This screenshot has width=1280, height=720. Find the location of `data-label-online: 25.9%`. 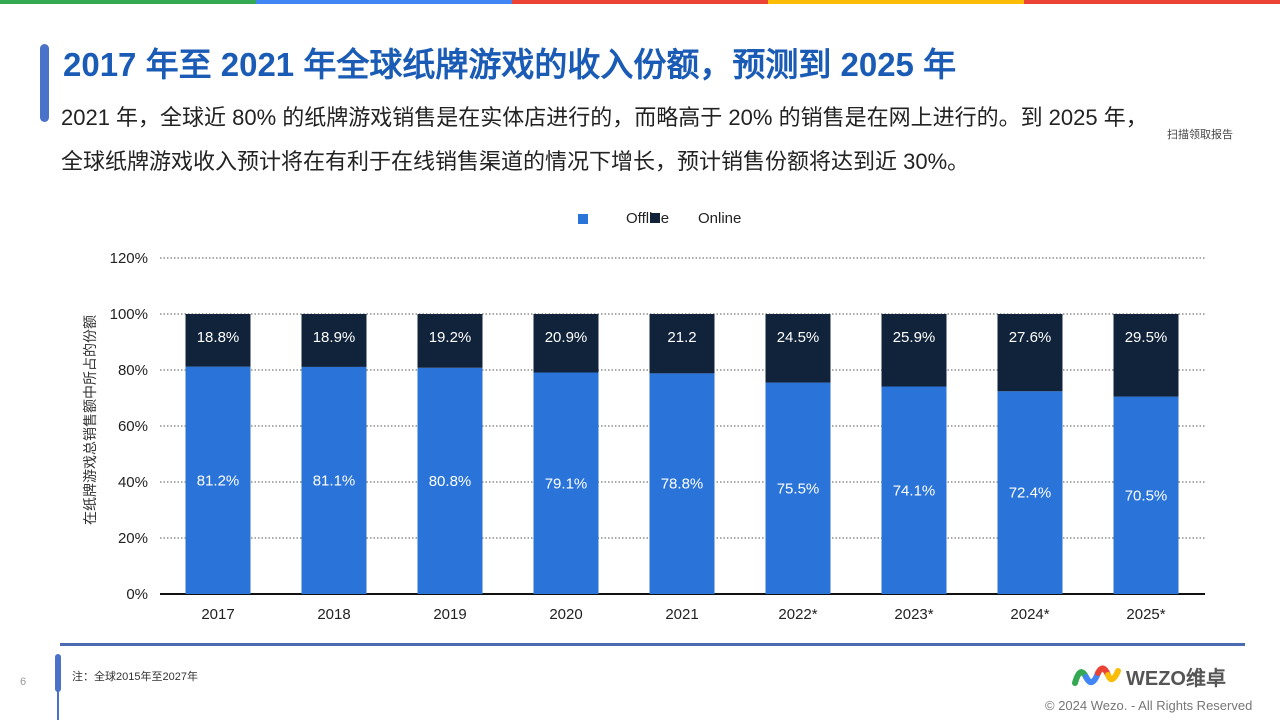

data-label-online: 25.9% is located at coordinates (914, 337).